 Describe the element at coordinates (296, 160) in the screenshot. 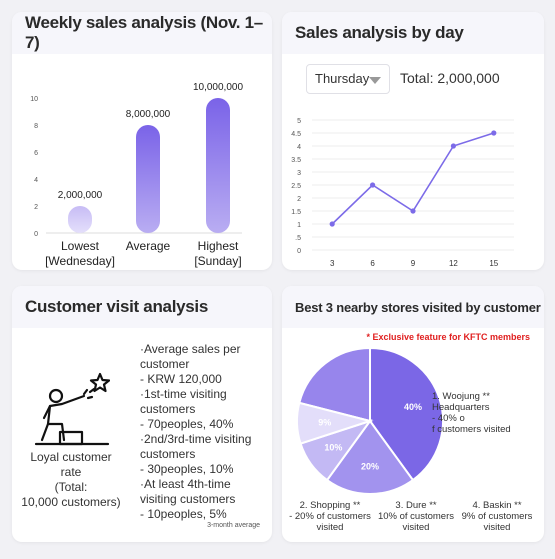

I see `y-tick-label: 3.5` at that location.